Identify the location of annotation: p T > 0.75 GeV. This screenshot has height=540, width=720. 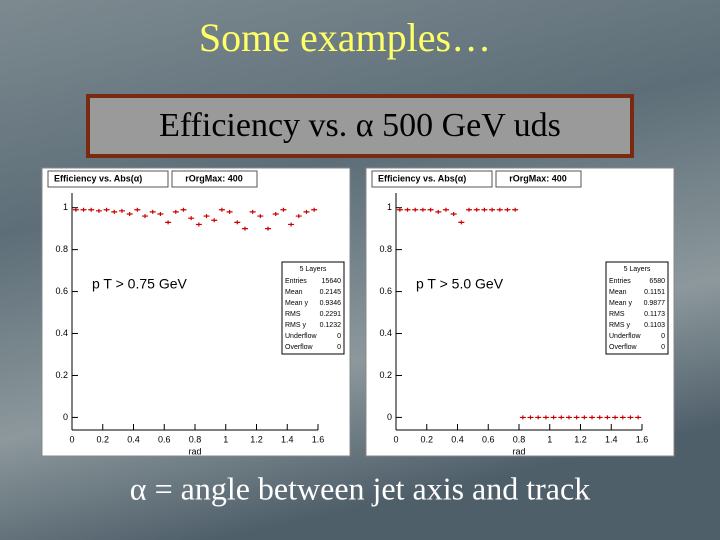
(139, 284).